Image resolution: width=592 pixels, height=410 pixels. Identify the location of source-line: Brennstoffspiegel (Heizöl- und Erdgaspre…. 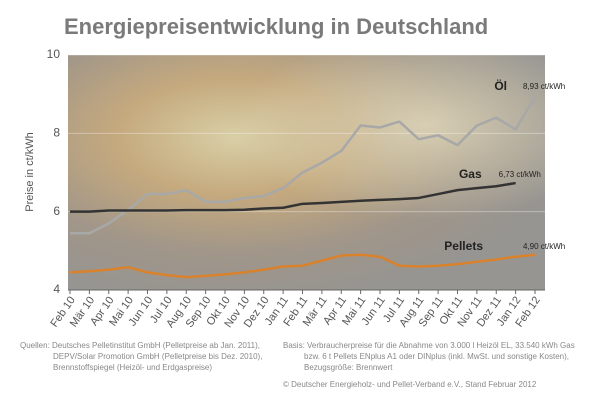
(132, 367).